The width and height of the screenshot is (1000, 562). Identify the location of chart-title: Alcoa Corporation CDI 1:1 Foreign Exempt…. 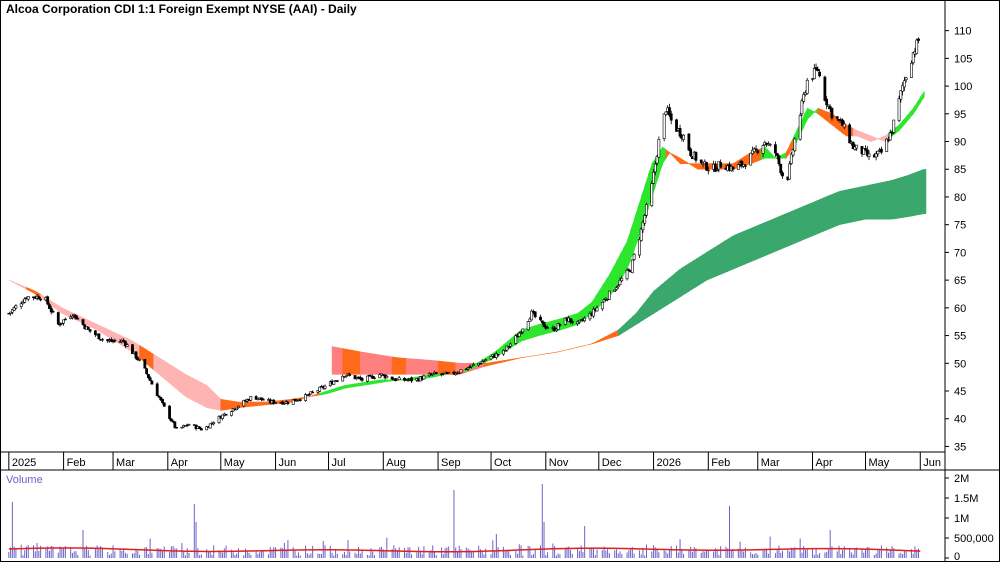
(181, 9).